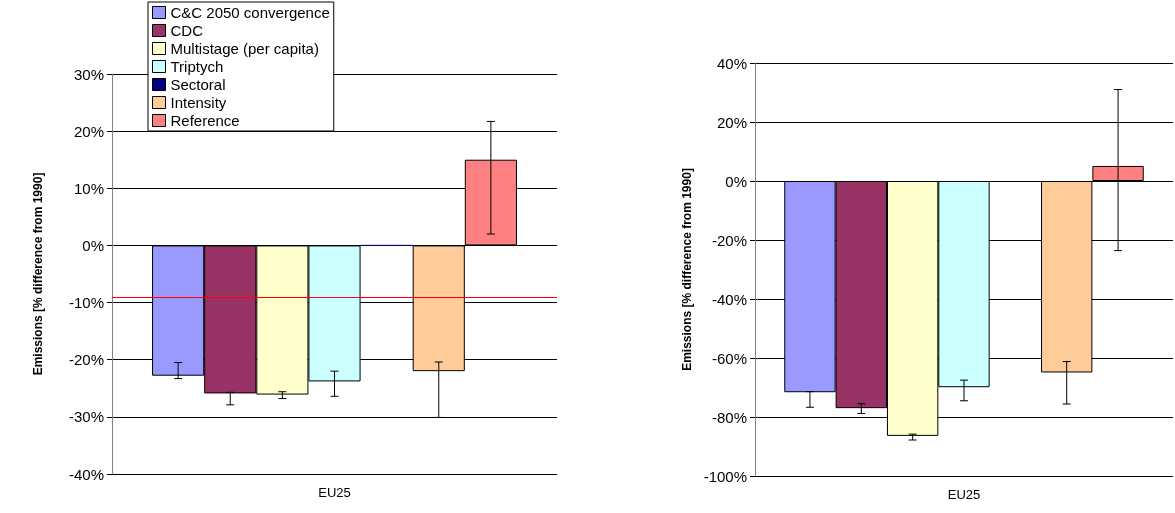 This screenshot has width=1175, height=513. Describe the element at coordinates (198, 102) in the screenshot. I see `legend-label: Intensity` at that location.